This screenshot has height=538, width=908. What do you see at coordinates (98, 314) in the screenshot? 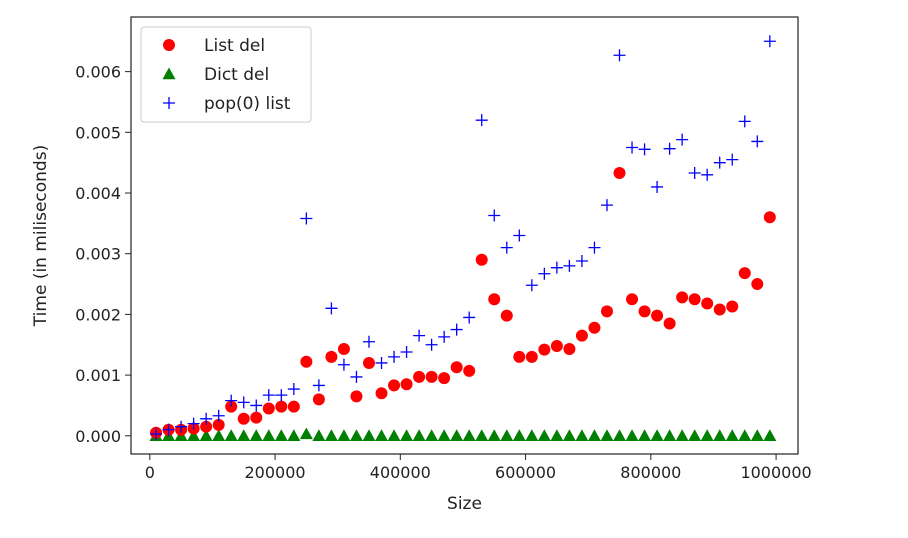
I see `y-tick-label: 0.002` at bounding box center [98, 314].